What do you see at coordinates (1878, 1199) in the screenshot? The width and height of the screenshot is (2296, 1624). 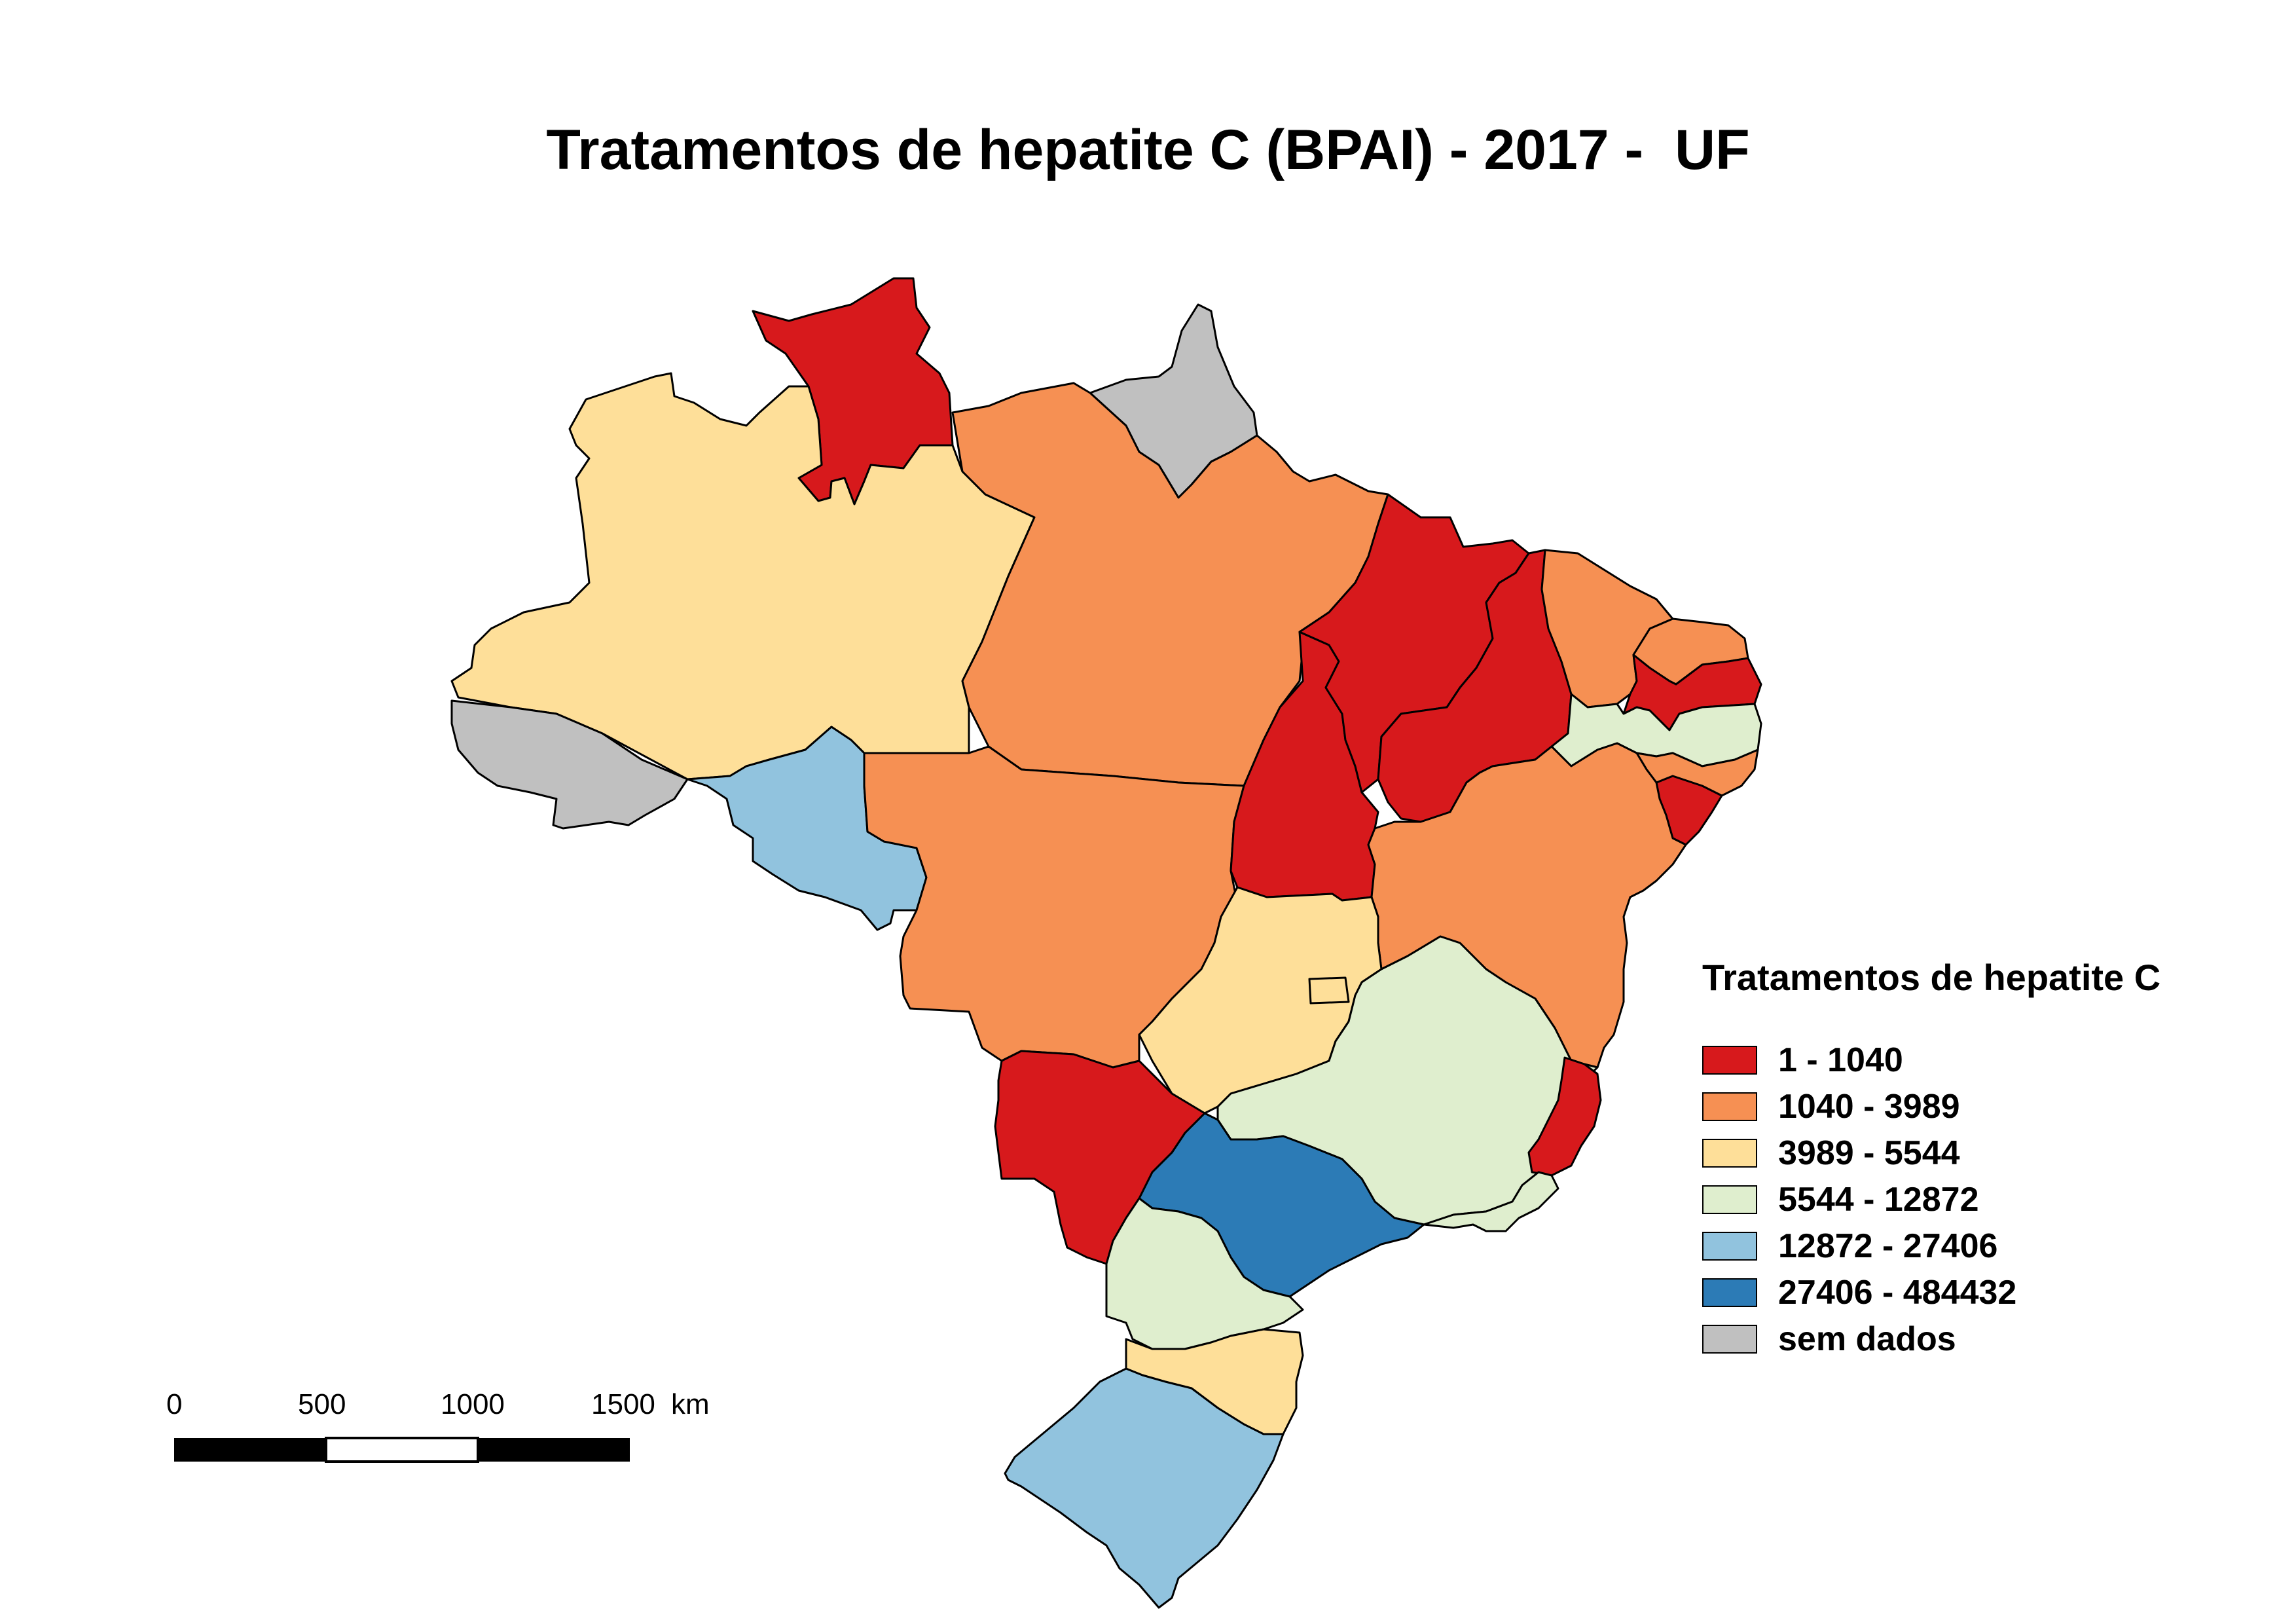 I see `legend-label: 5544 - 12872` at bounding box center [1878, 1199].